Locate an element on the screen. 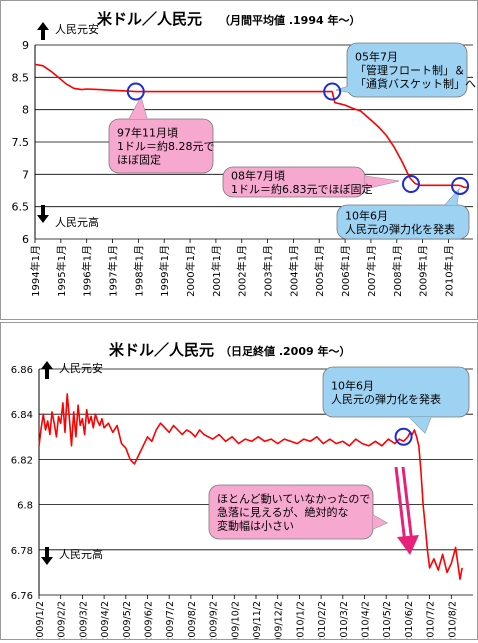  x-tick-label: 2005年1月 is located at coordinates (319, 271).